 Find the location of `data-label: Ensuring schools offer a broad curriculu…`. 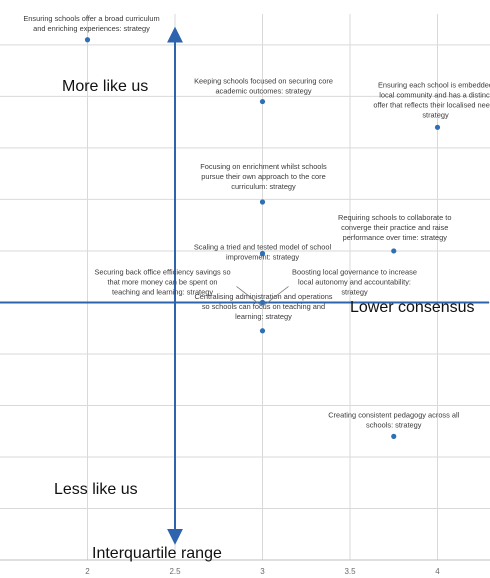

data-label: Ensuring schools offer a broad curriculu… is located at coordinates (91, 23).